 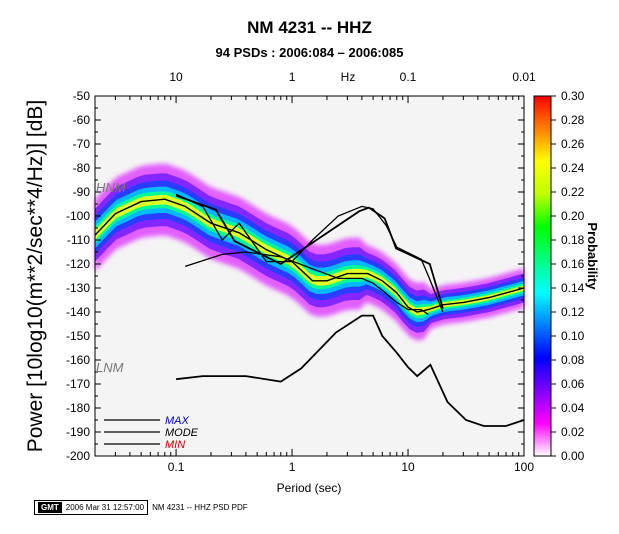 I want to click on colorbar-tick-label: 0.20, so click(x=573, y=216).